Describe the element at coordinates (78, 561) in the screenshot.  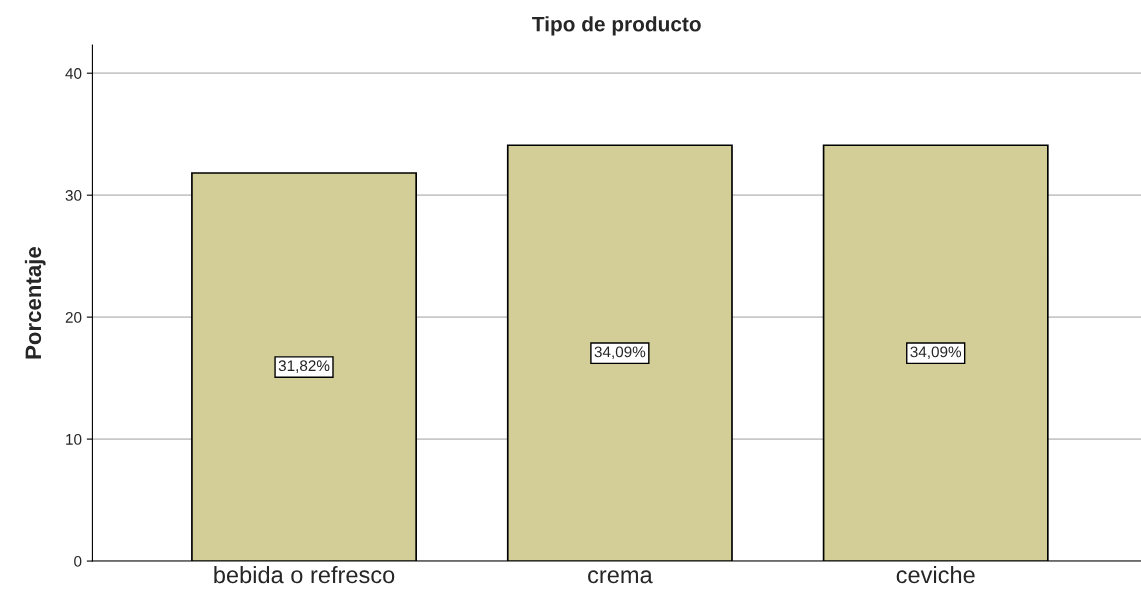
I see `y-tick-label: 0` at that location.